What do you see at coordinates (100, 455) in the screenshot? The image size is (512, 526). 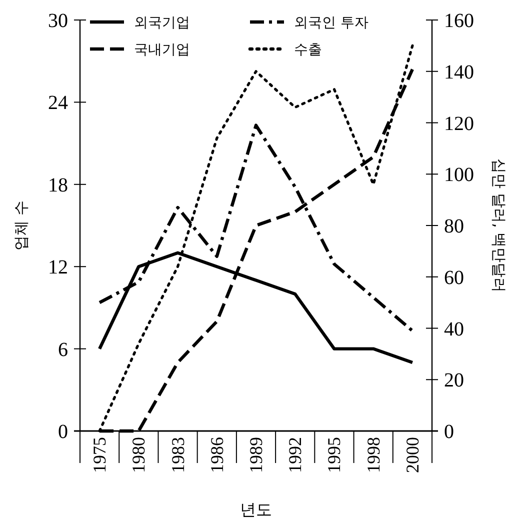 I see `x-tick-label: 1975` at bounding box center [100, 455].